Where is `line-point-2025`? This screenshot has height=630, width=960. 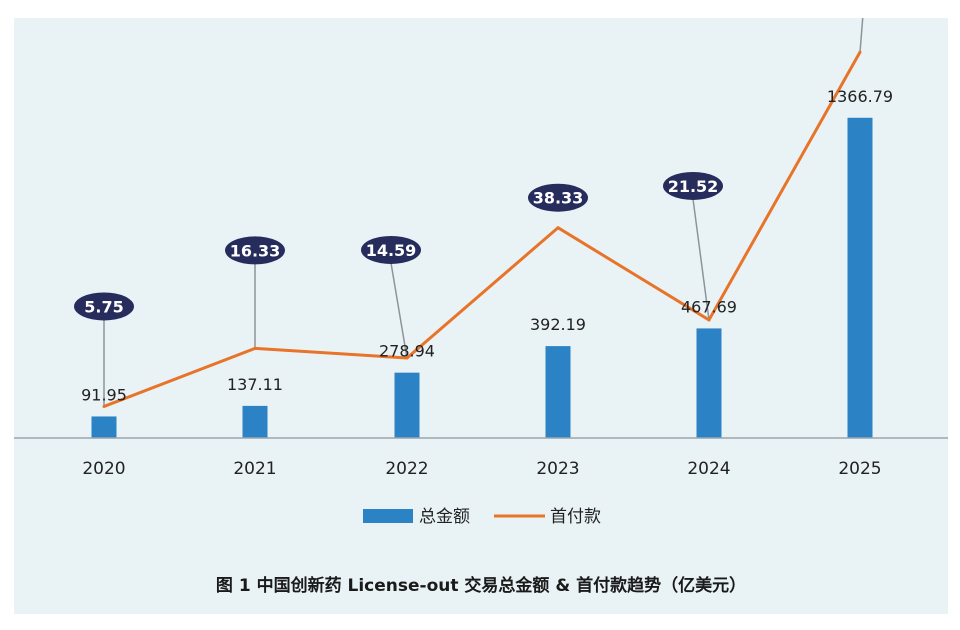 line-point-2025 is located at coordinates (860, 52).